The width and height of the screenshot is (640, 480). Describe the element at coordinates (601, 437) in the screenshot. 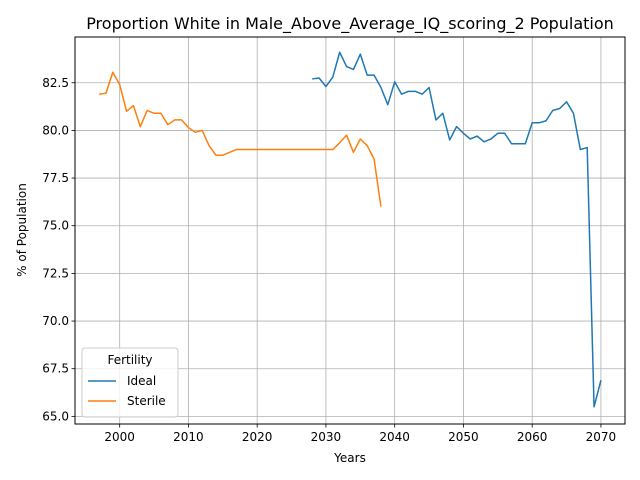

I see `x-tick-label: 2070` at that location.